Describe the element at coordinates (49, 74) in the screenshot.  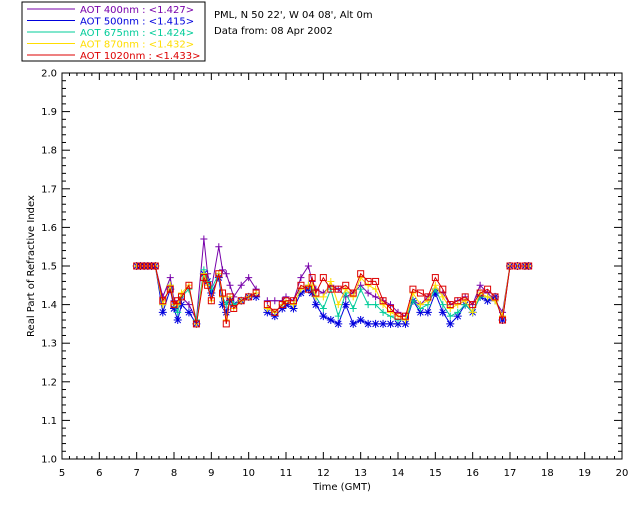
I see `y-tick-label: 2.0` at that location.